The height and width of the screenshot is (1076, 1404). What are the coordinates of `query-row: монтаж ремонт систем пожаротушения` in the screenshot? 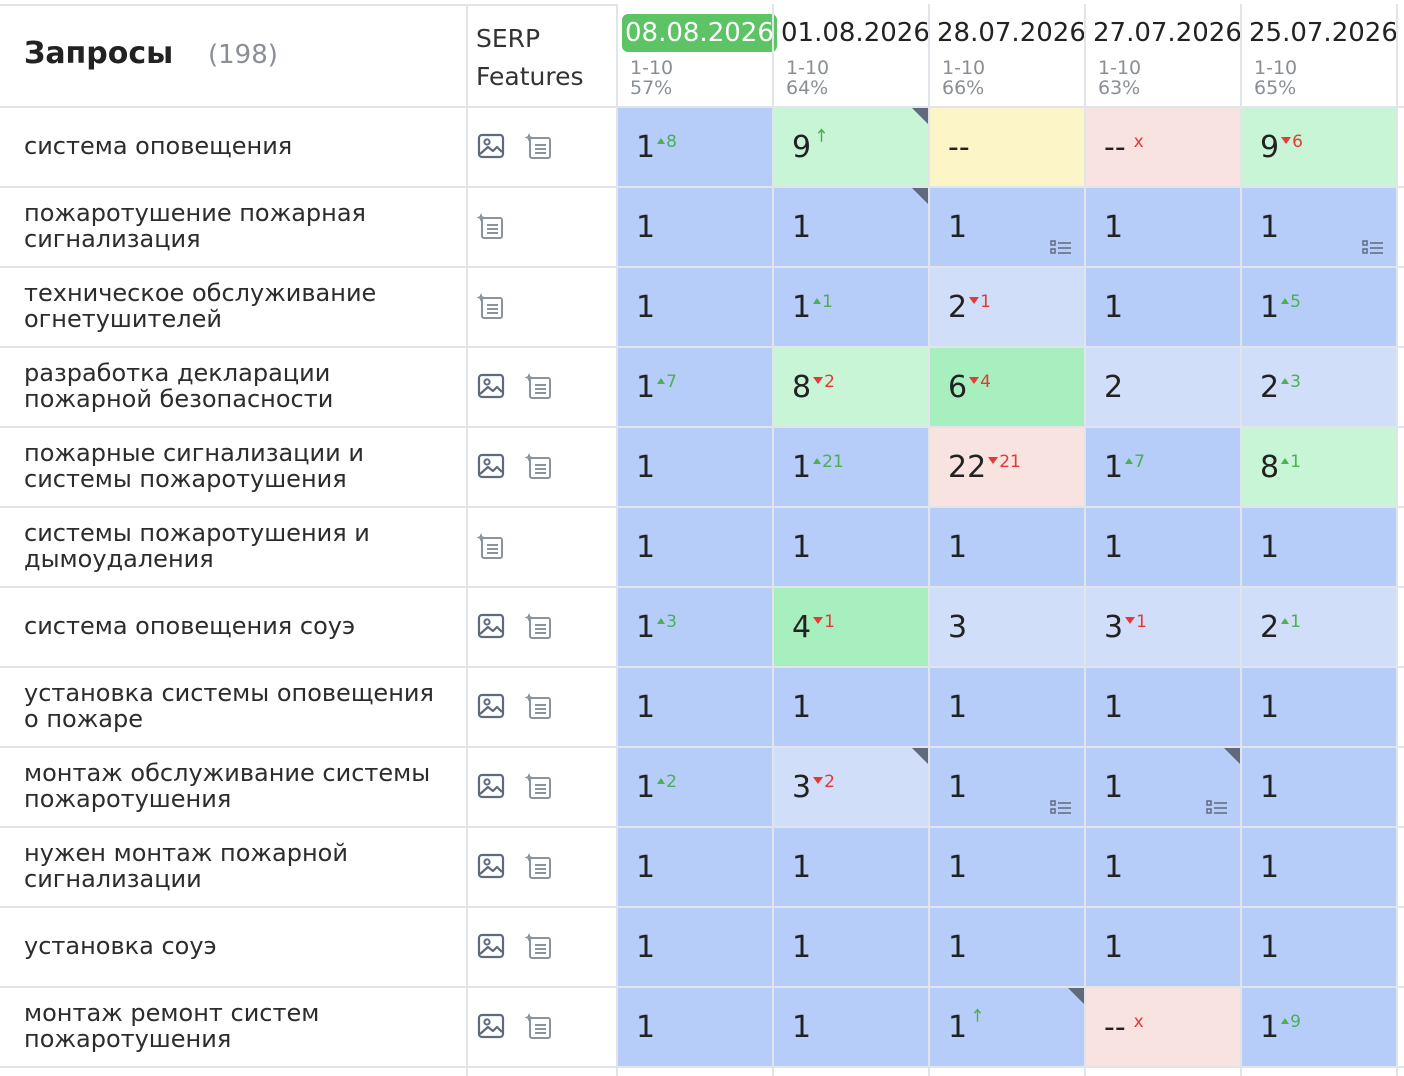 It's located at (233, 1026).